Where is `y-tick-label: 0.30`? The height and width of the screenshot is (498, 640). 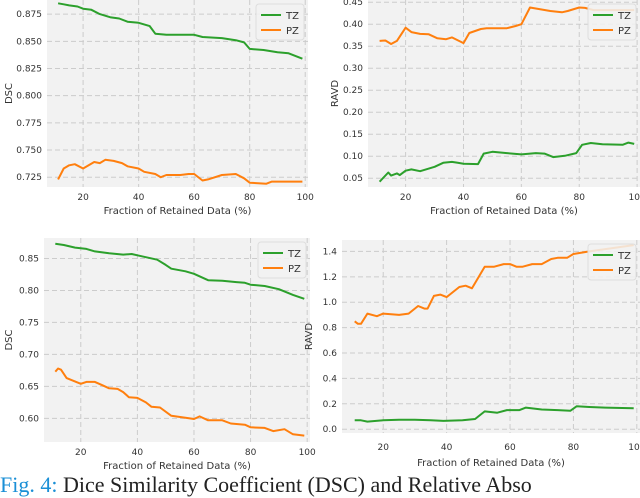
y-tick-label: 0.30 is located at coordinates (353, 69).